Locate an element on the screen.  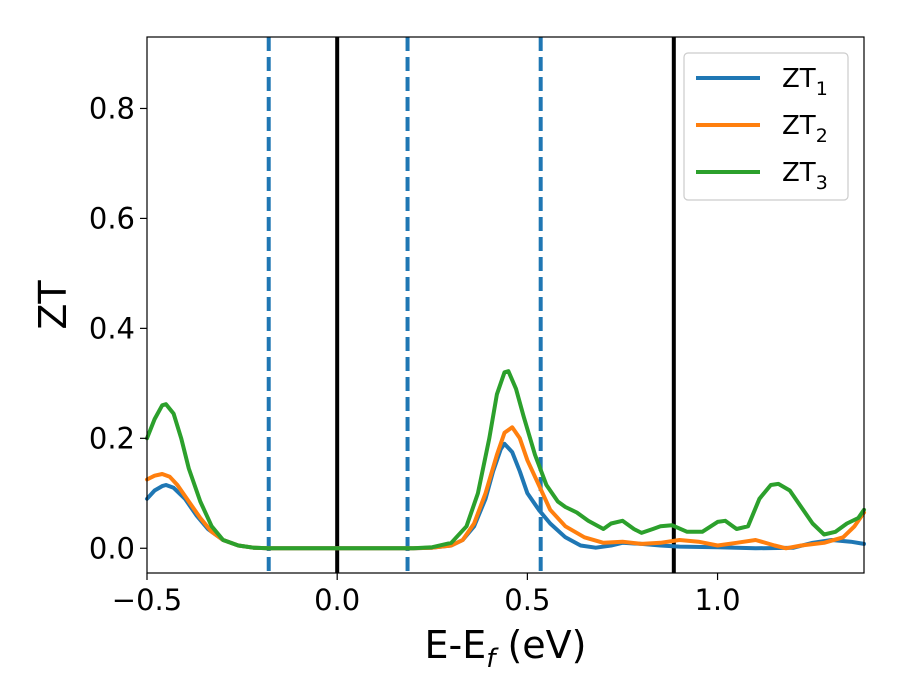
y-tick-label-1: 0.2 is located at coordinates (112, 438).